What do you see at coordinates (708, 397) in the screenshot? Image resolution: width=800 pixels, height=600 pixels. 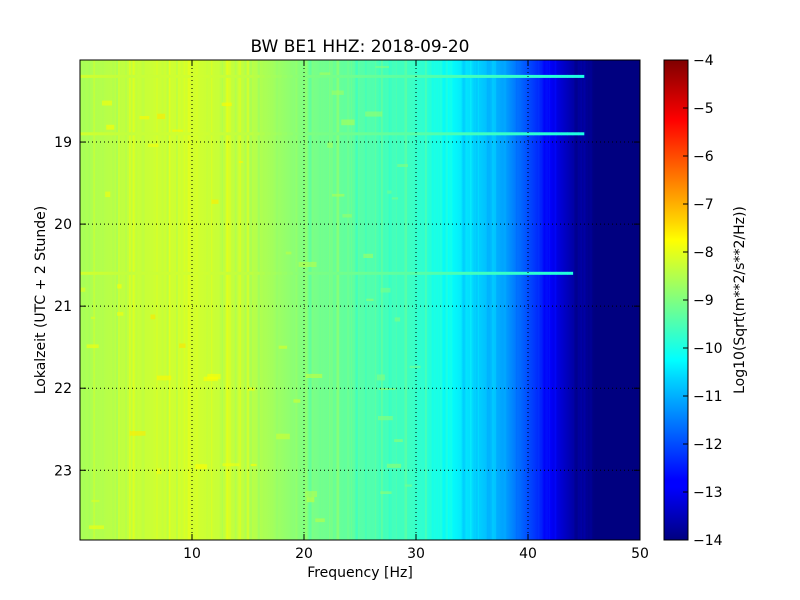 I see `colorbar-tick-label: −11` at bounding box center [708, 397].